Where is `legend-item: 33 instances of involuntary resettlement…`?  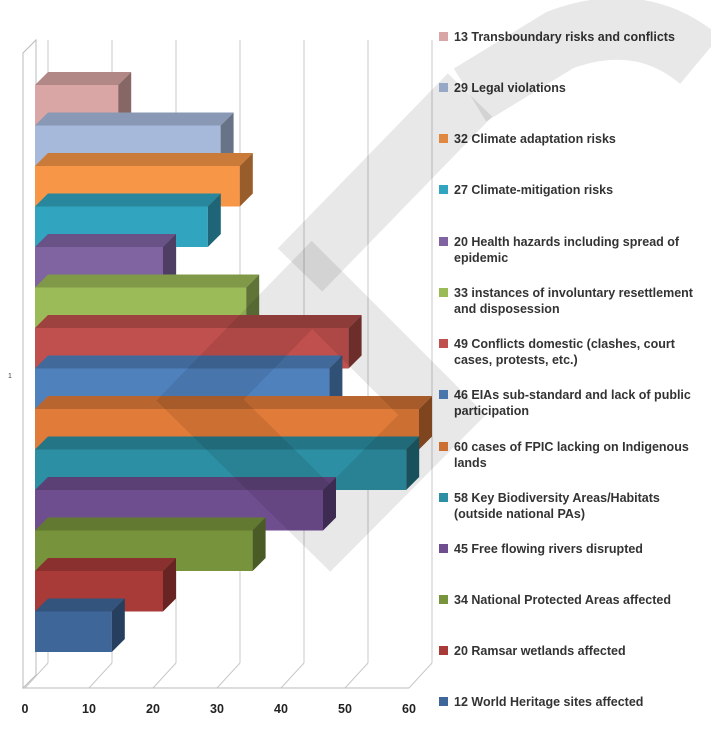 legend-item: 33 instances of involuntary resettlement… is located at coordinates (572, 301).